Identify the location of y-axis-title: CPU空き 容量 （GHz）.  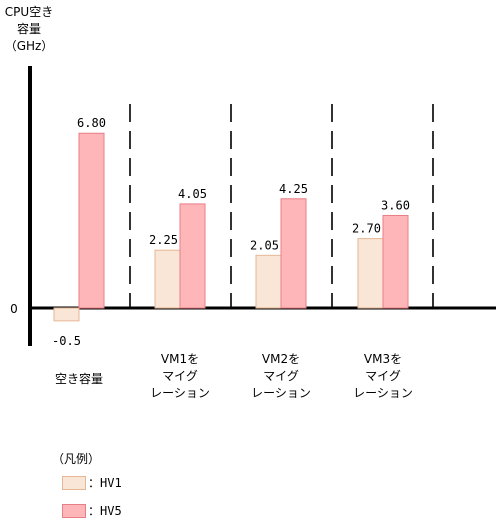
(29, 29).